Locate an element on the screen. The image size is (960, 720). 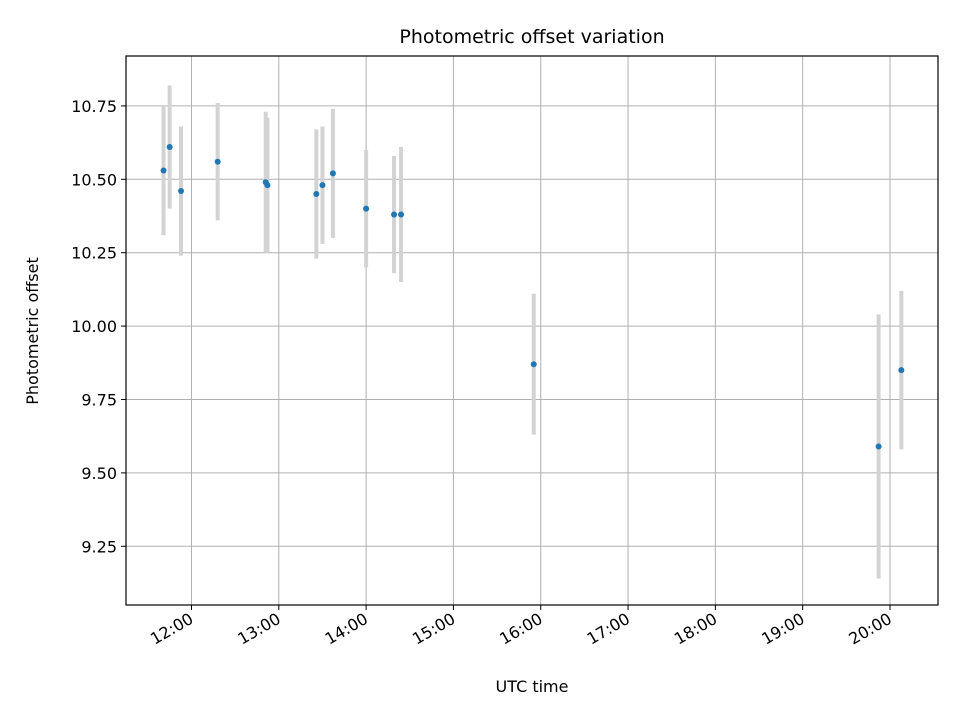
y-tick-label: 10.25 is located at coordinates (94, 253).